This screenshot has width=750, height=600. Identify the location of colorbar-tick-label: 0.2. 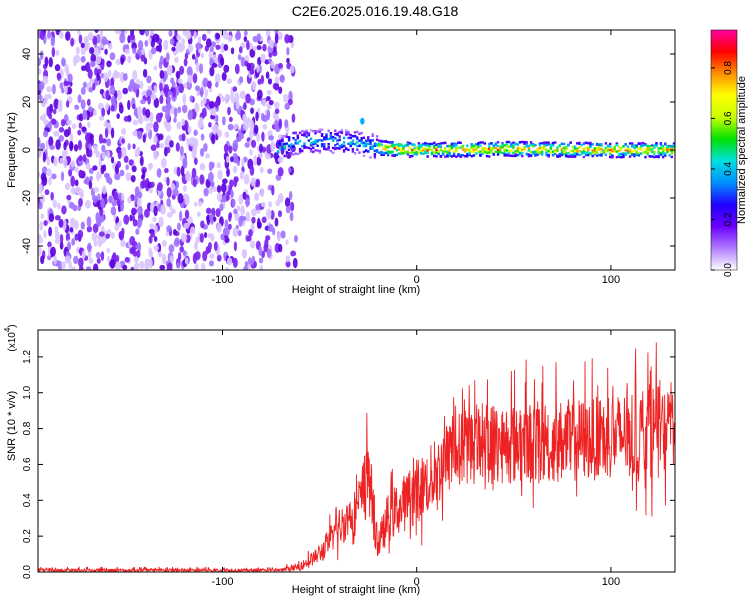
(728, 219).